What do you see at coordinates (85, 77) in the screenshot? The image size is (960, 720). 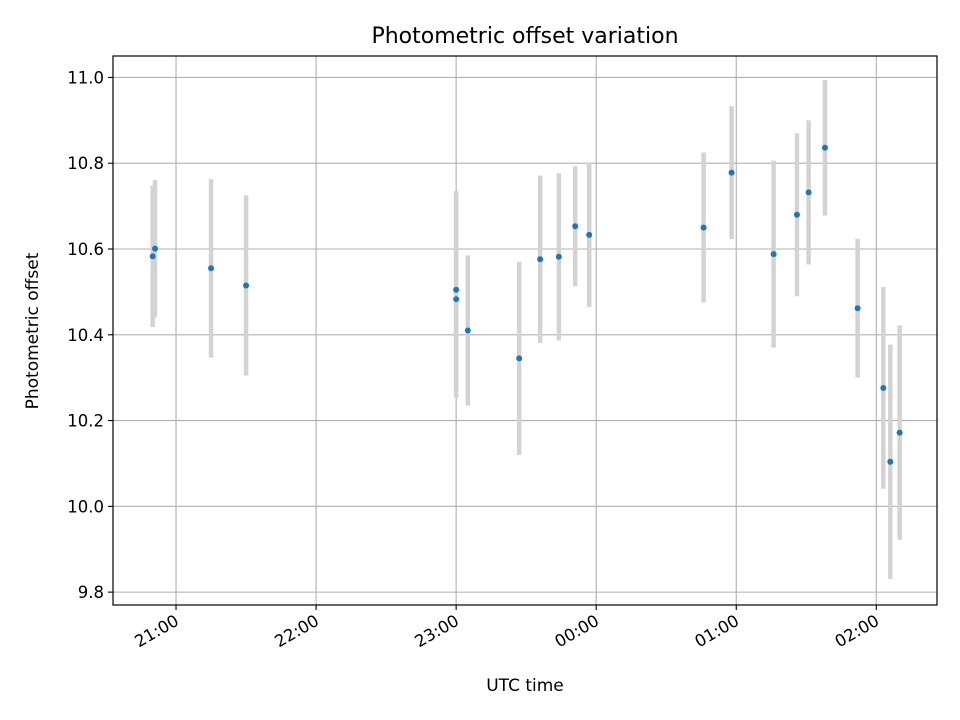 I see `y-tick-label: 11.0` at bounding box center [85, 77].